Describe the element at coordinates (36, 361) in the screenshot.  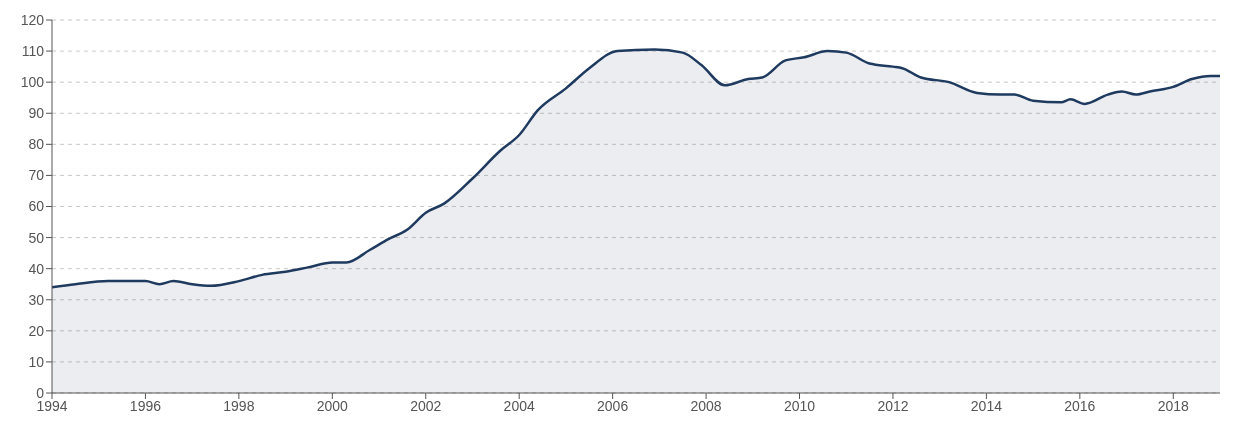
I see `y-tick-label: 10` at that location.